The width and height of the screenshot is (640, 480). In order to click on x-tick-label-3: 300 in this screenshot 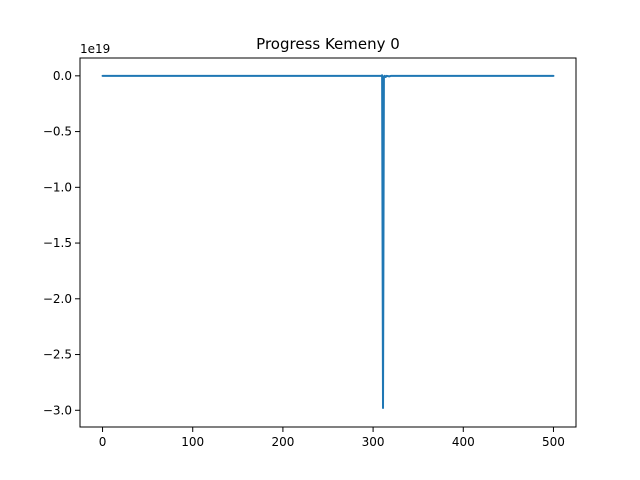, I will do `click(373, 442)`.